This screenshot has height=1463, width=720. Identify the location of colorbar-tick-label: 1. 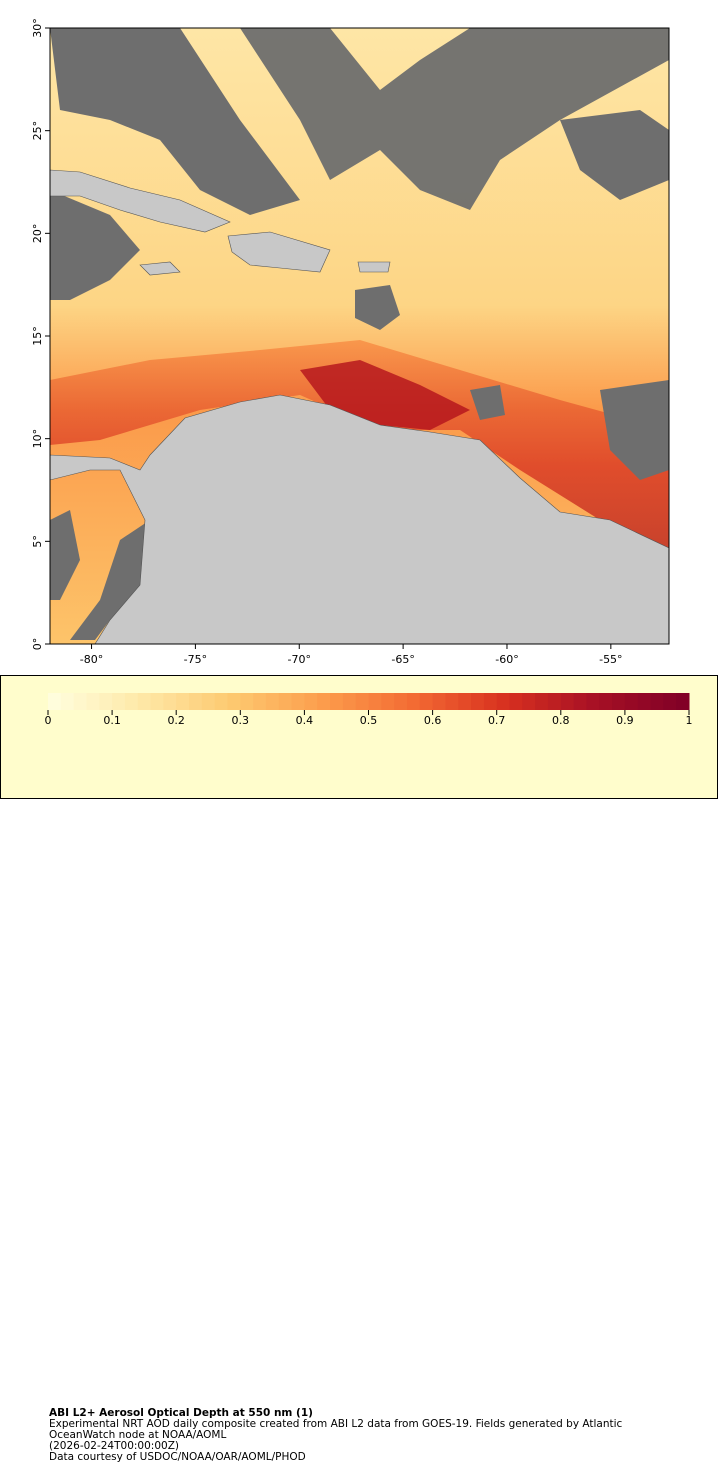
(689, 720).